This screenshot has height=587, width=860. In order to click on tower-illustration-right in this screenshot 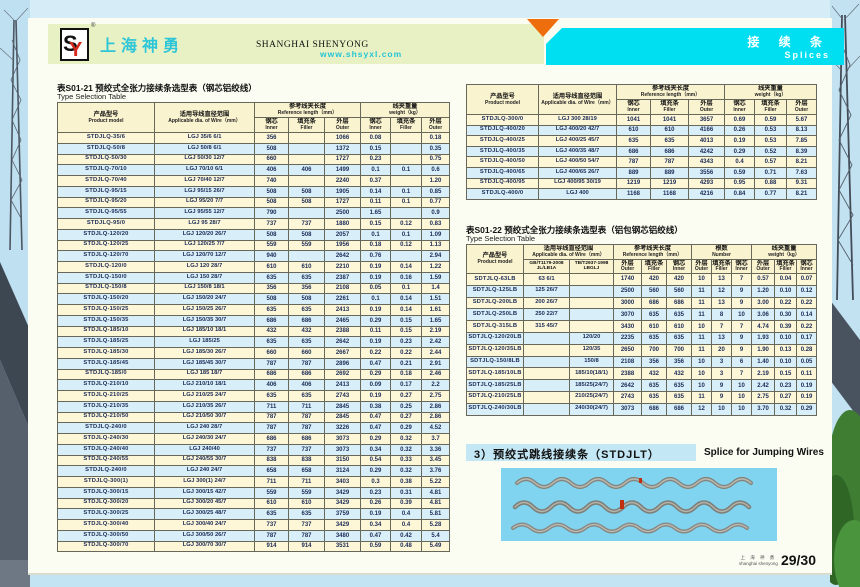, I will do `click(839, 293)`.